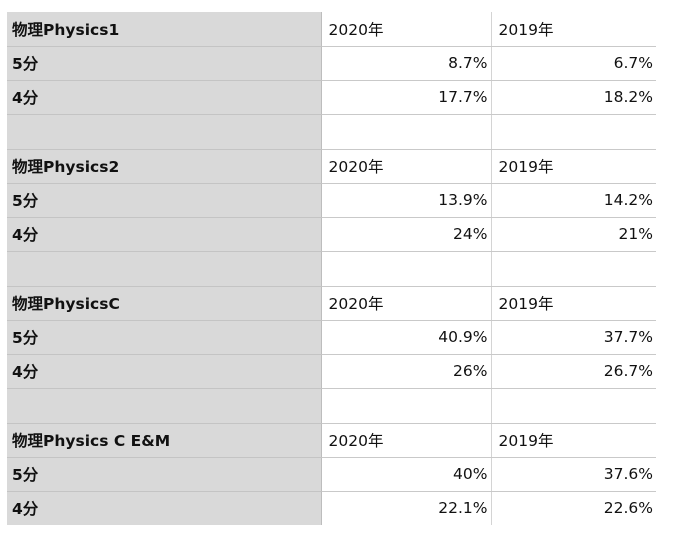  Describe the element at coordinates (406, 337) in the screenshot. I see `percent-cell: 40.9%` at that location.